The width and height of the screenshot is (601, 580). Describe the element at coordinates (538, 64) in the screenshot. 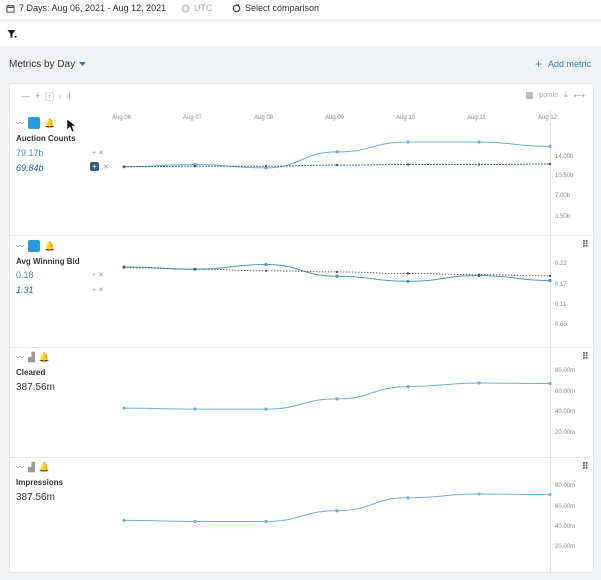

I see `plus-icon: +` at that location.